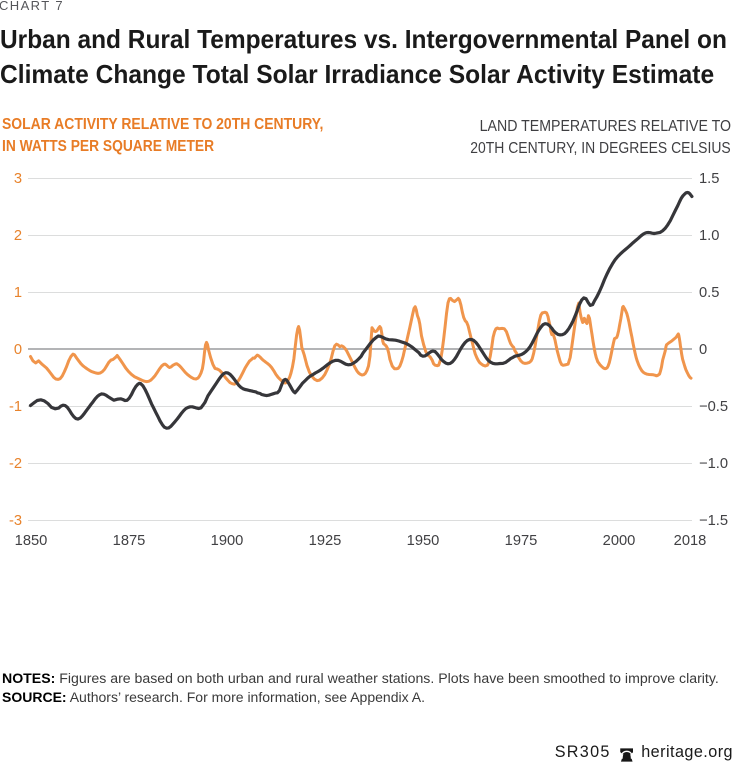 Image resolution: width=734 pixels, height=767 pixels. I want to click on svg-text: −1.5, so click(713, 521).